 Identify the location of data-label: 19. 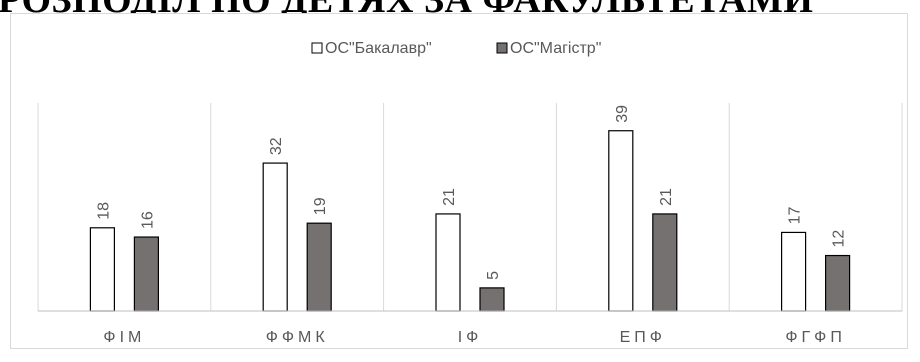
(320, 206).